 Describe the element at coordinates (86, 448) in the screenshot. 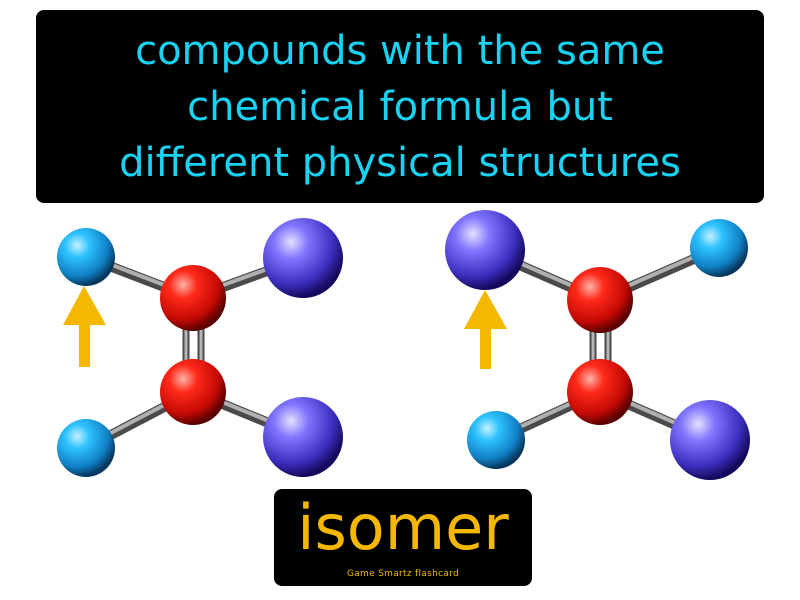

I see `left-bottom-blue-atom` at that location.